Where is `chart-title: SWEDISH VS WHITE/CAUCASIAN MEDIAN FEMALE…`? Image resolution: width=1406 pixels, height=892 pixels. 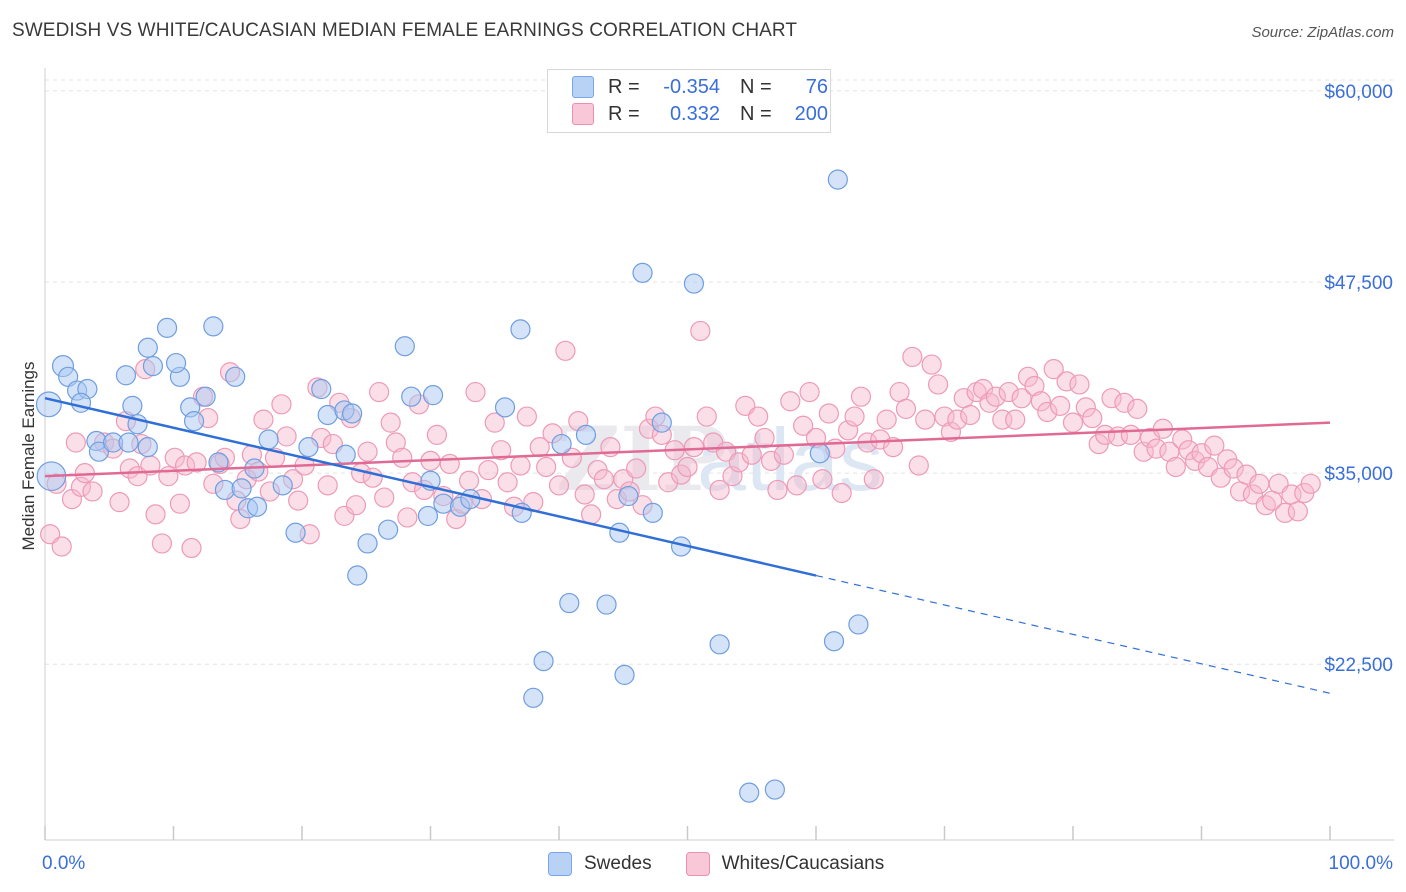 chart-title: SWEDISH VS WHITE/CAUCASIAN MEDIAN FEMALE… is located at coordinates (405, 30).